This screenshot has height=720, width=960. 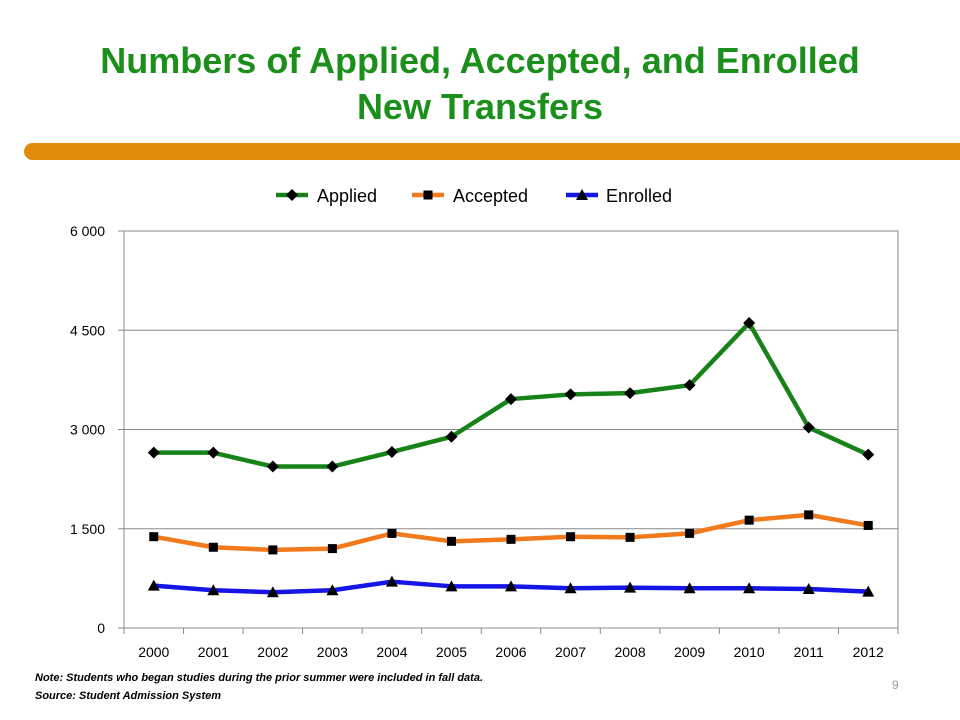 I want to click on legend-marker-enrolled, so click(x=582, y=194).